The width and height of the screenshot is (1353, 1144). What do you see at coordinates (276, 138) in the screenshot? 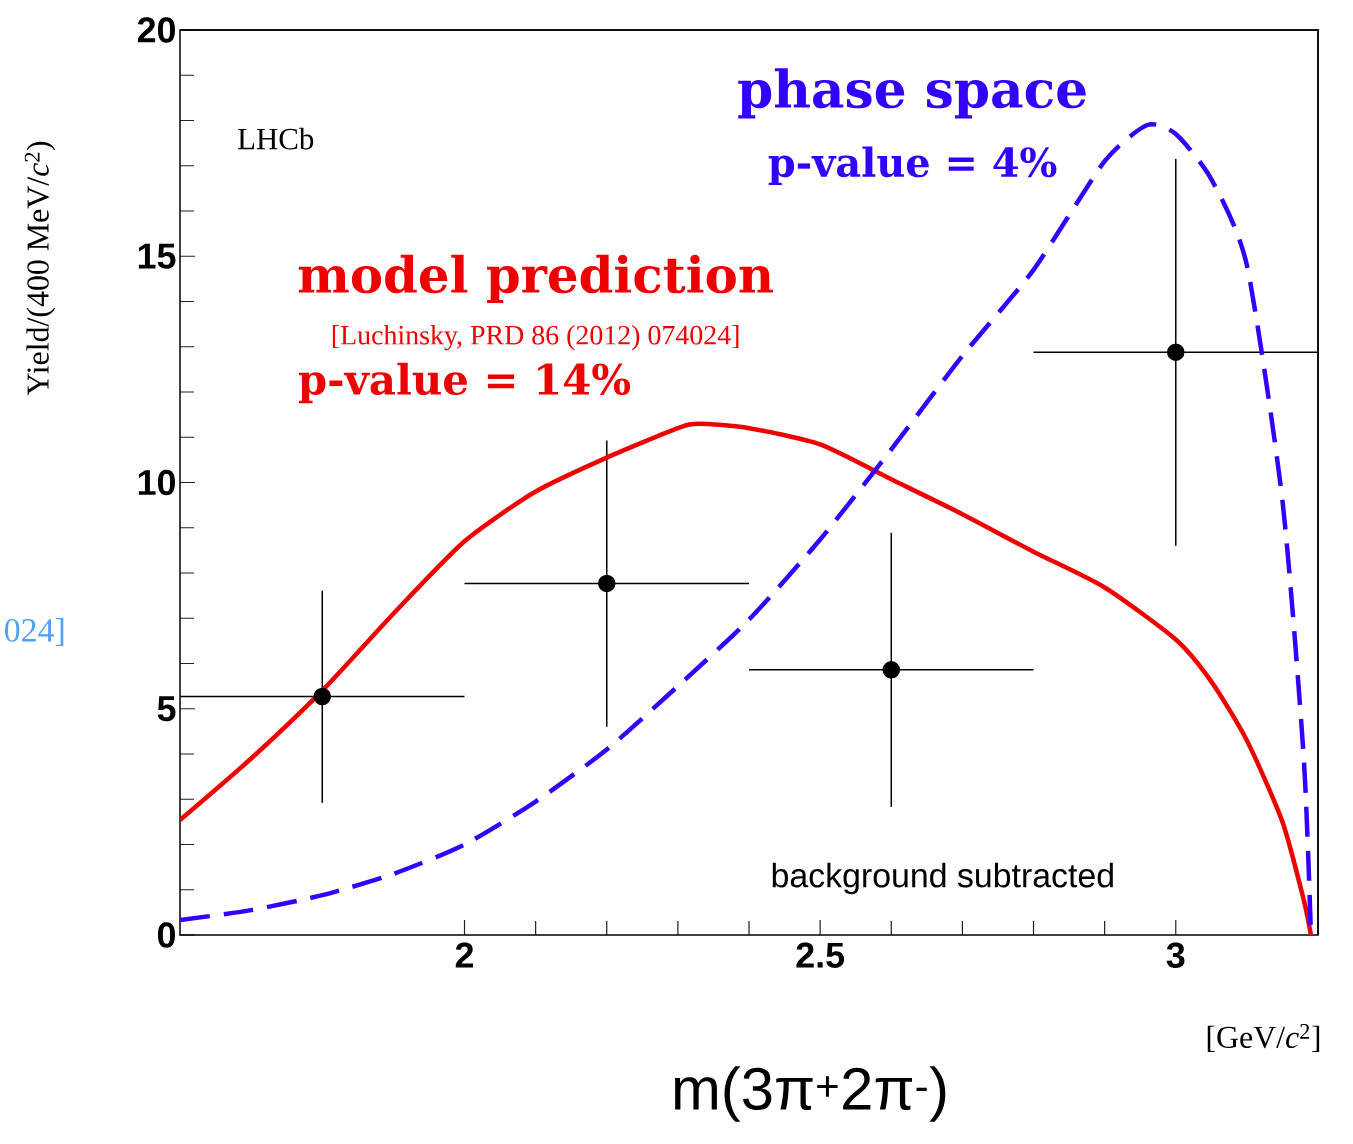
I see `annotation: LHCb` at bounding box center [276, 138].